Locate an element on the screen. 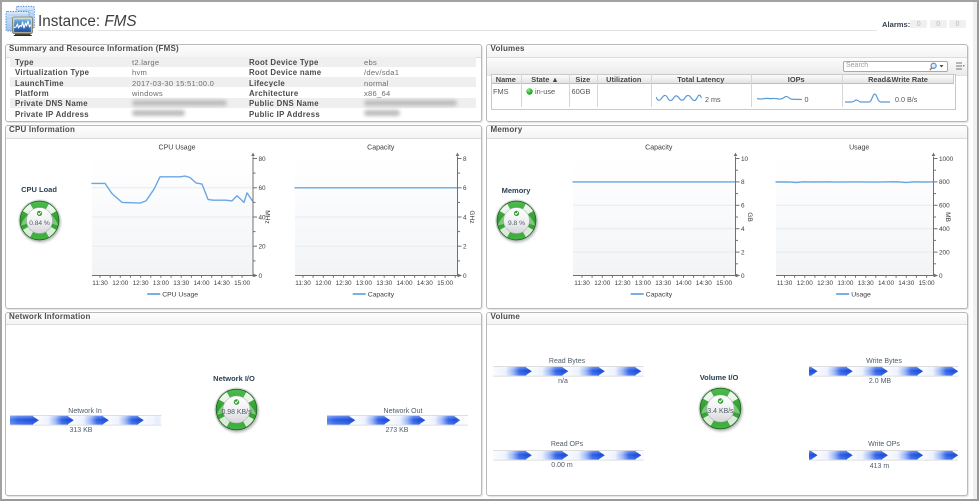  svg-text: GB is located at coordinates (749, 217).